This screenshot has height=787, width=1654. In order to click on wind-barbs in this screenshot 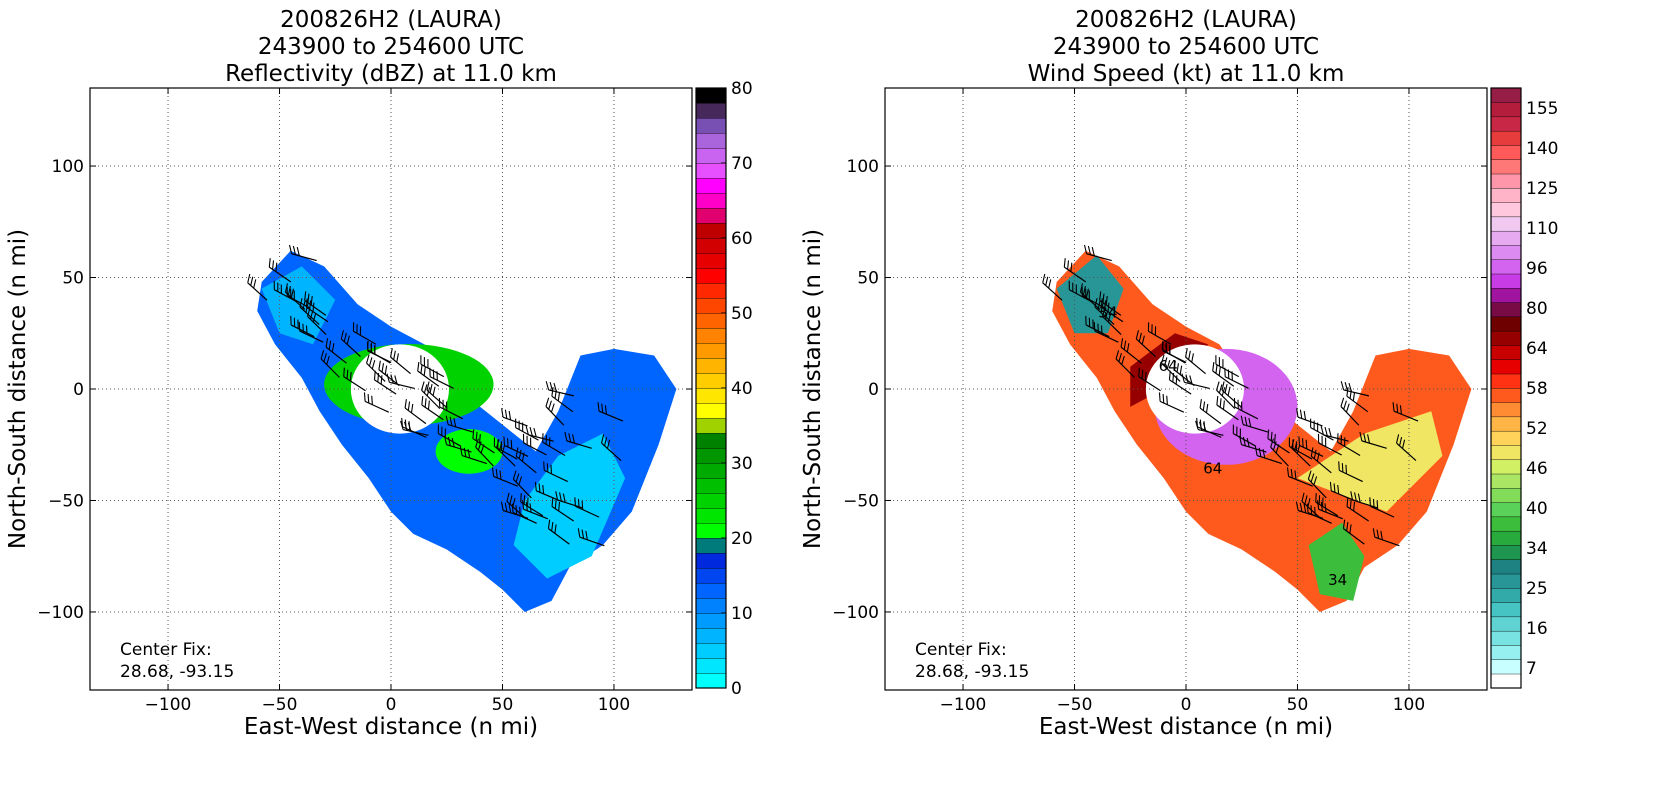, I will do `click(435, 395)`.